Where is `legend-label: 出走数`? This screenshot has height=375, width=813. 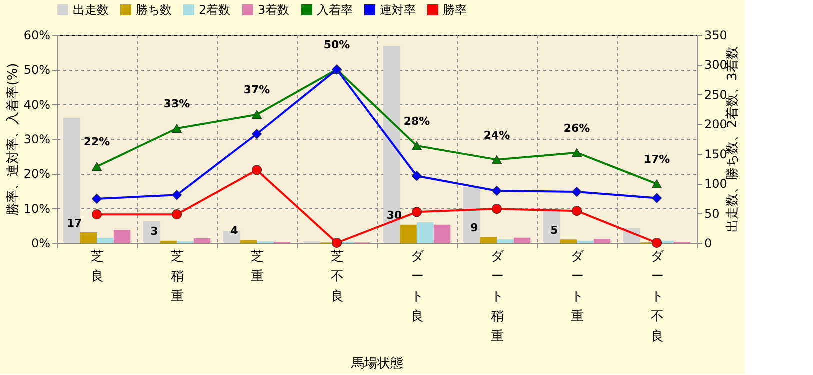 legend-label: 出走数 is located at coordinates (91, 10).